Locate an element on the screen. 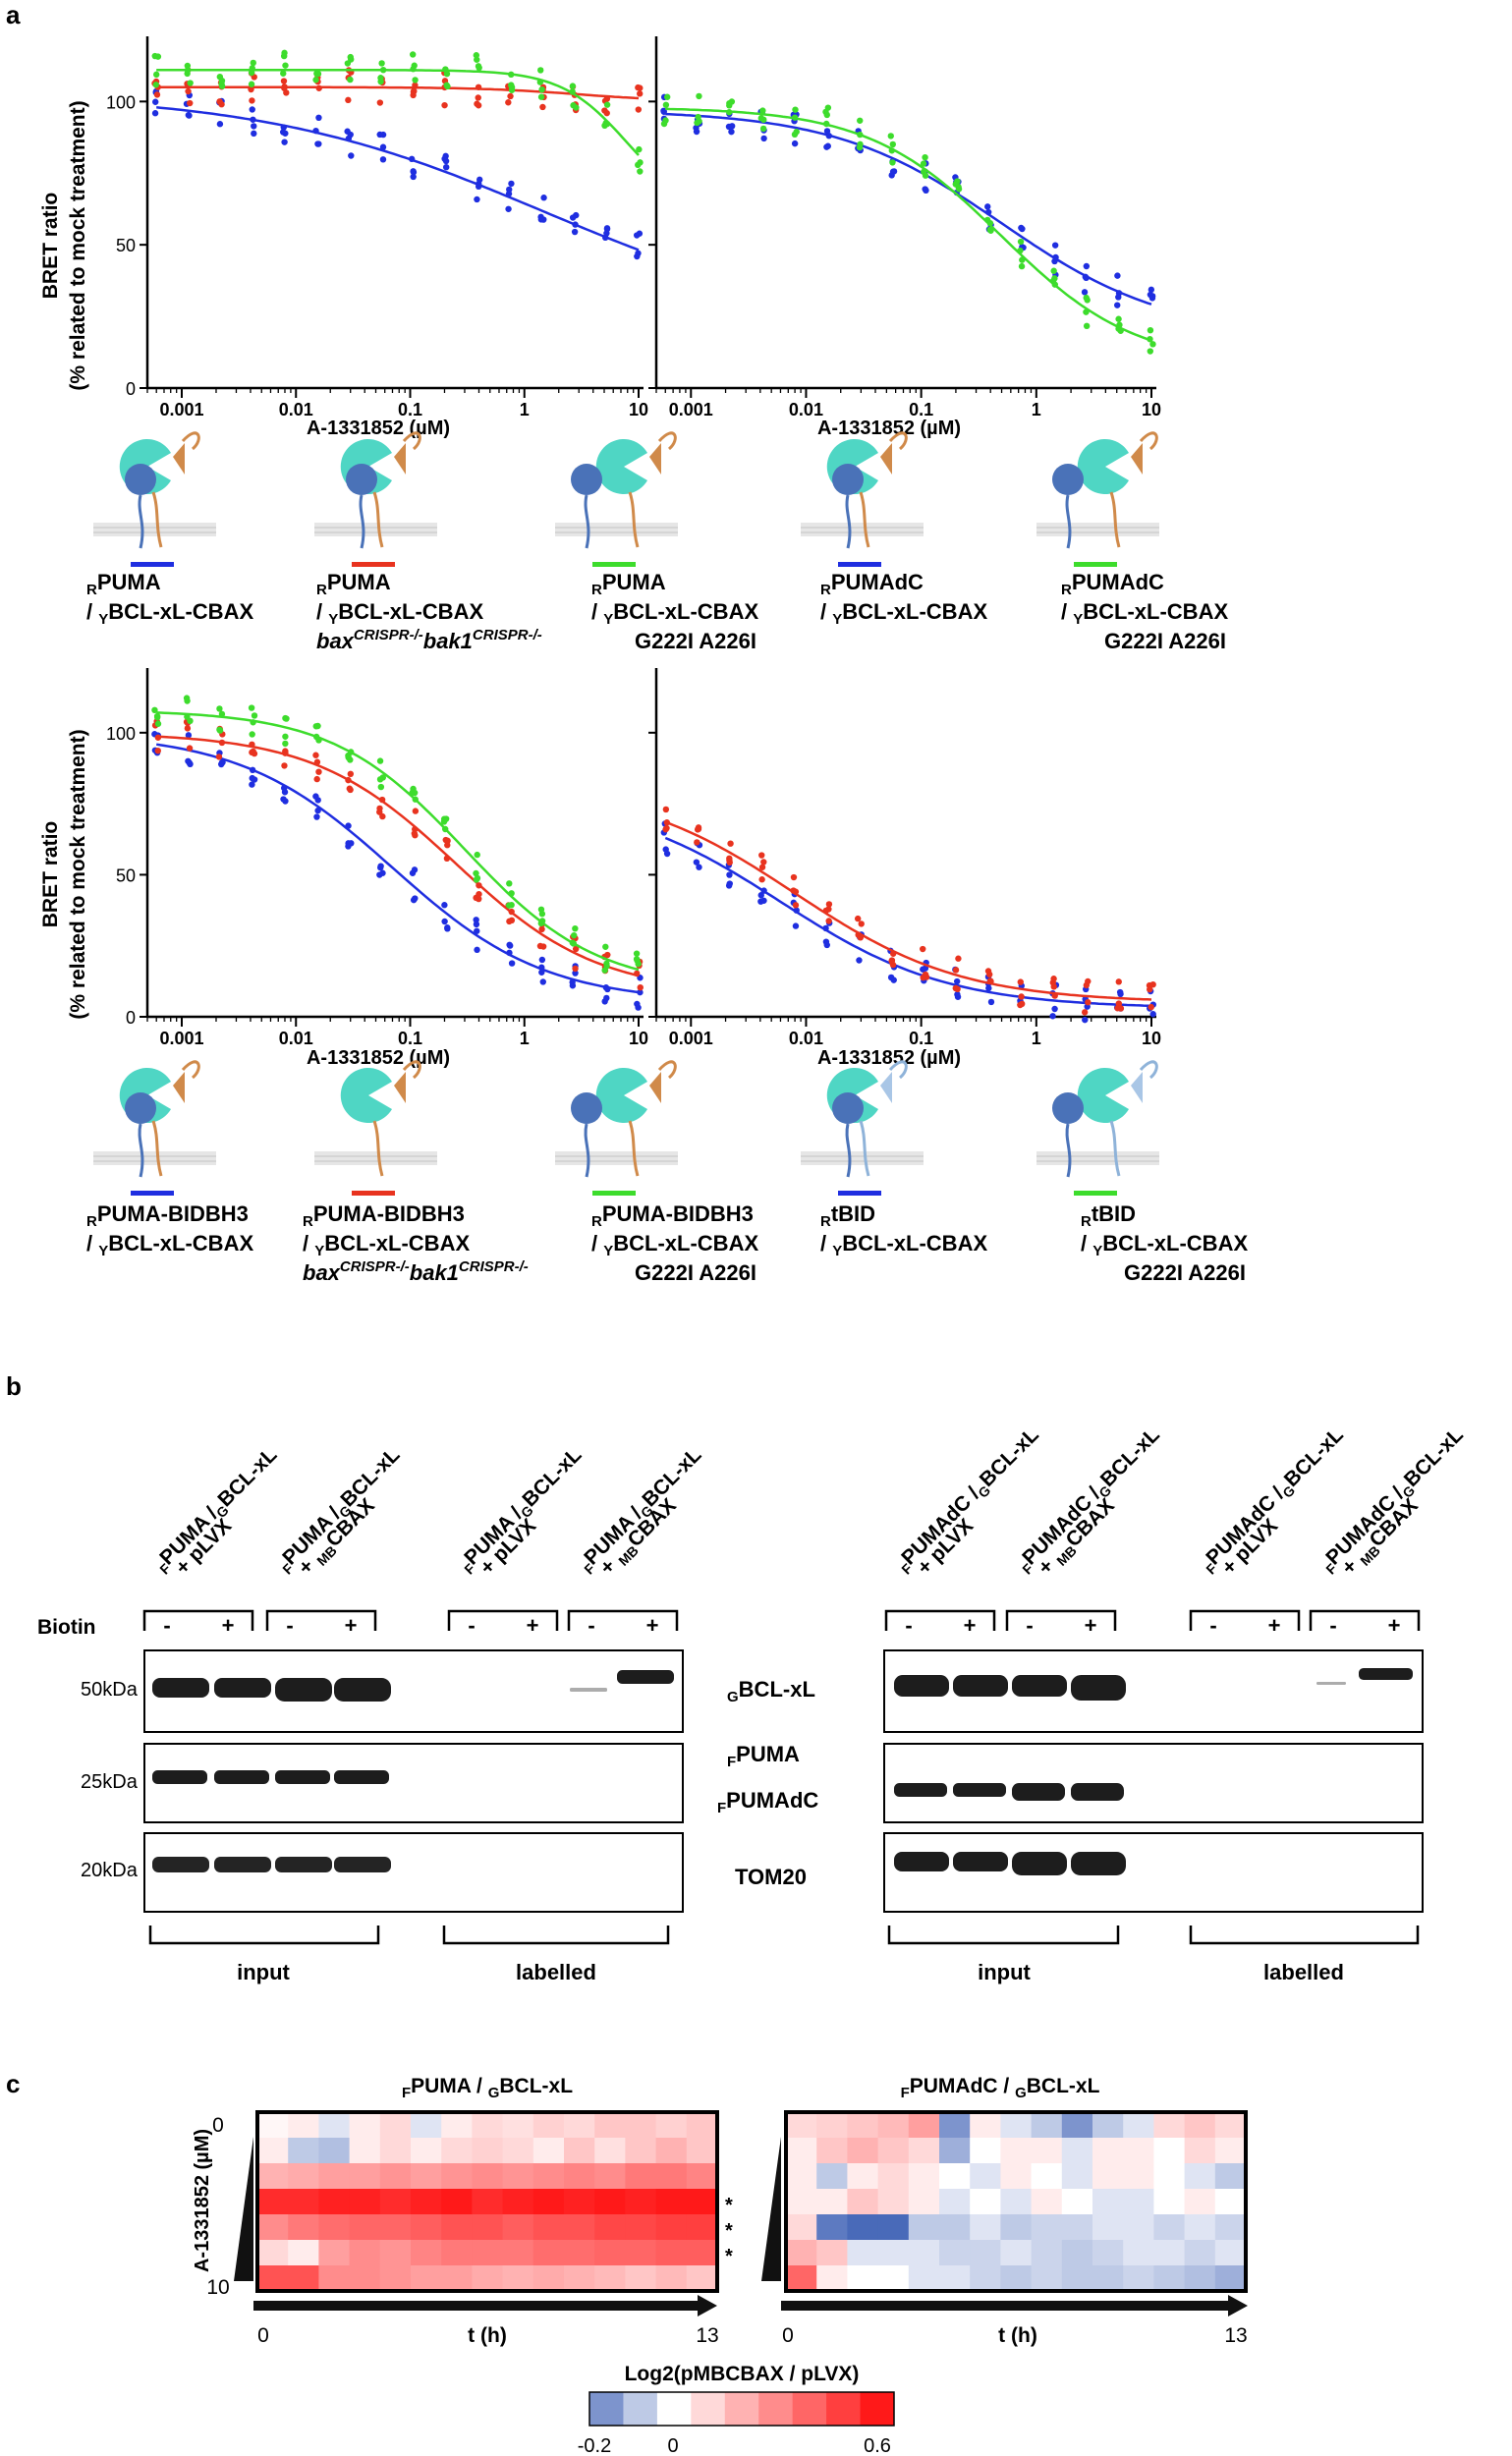  legend-subscript: R is located at coordinates (308, 1222).